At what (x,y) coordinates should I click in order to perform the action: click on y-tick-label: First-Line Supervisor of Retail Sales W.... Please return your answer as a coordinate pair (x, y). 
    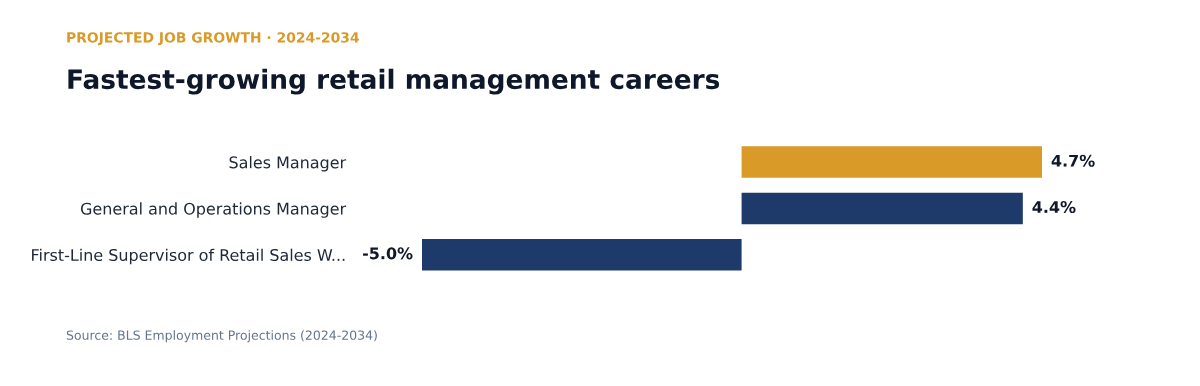
    Looking at the image, I should click on (188, 256).